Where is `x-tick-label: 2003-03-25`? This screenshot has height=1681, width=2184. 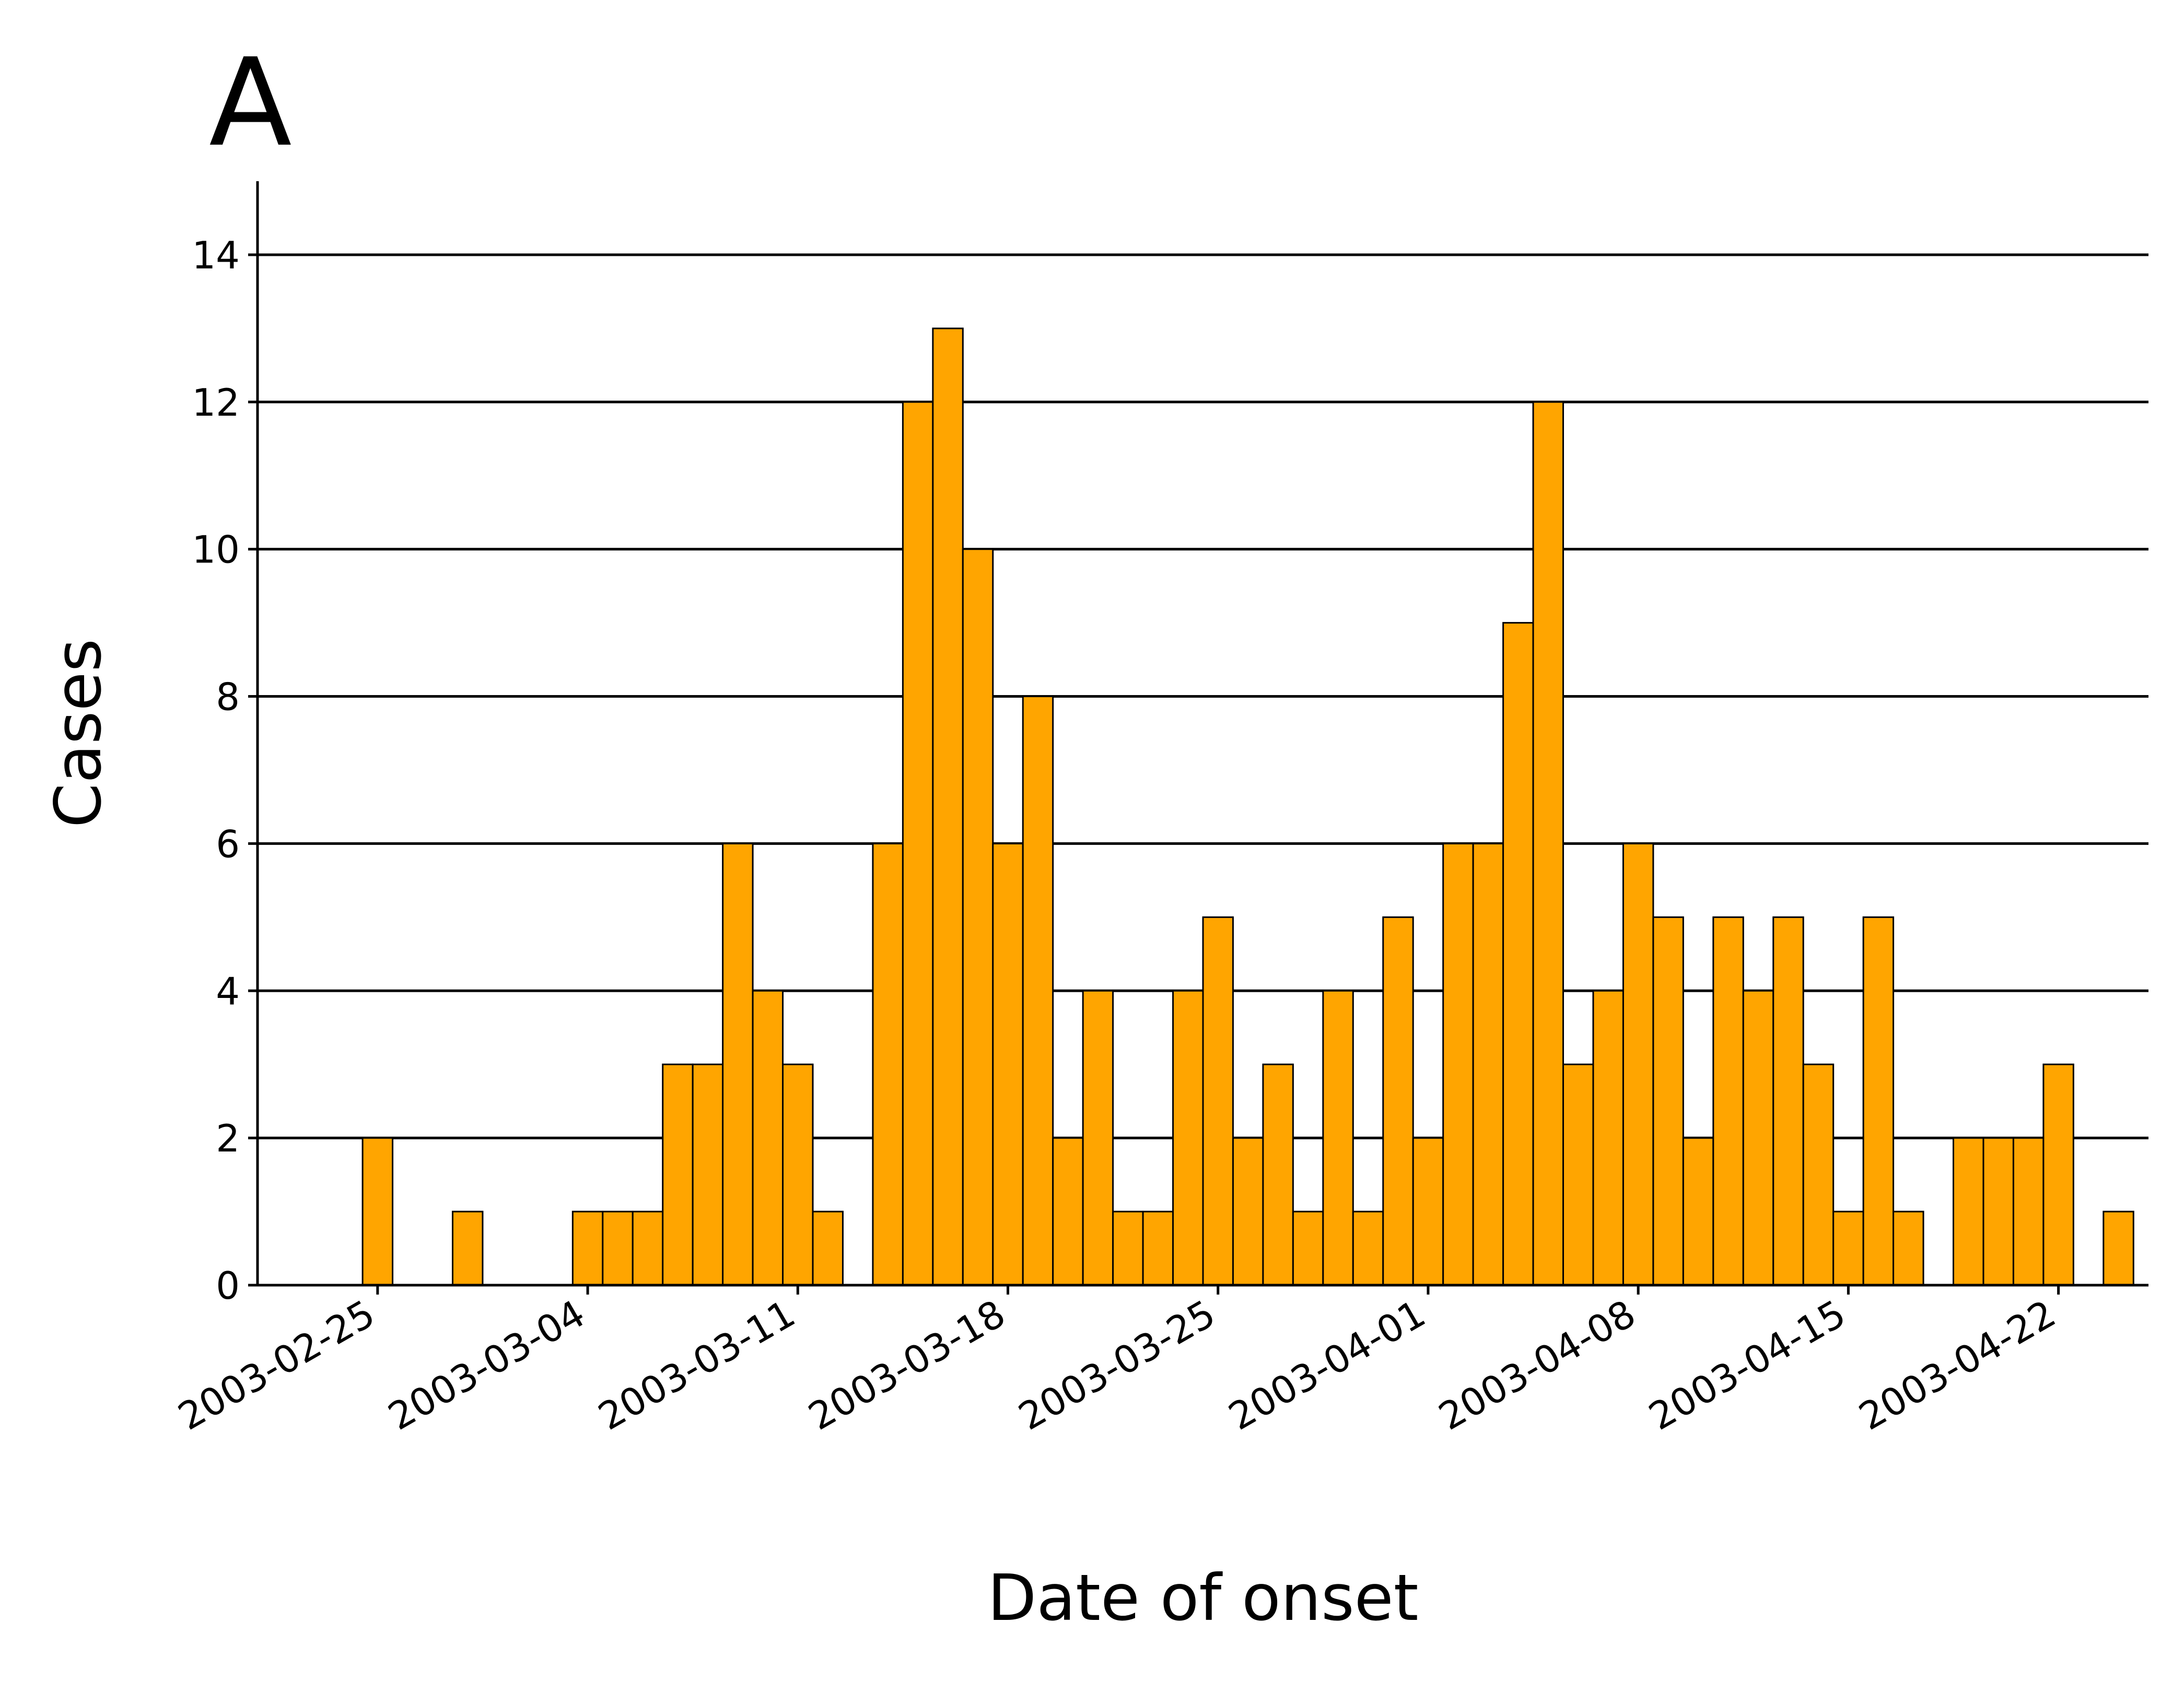
x-tick-label: 2003-03-25 is located at coordinates (1116, 1365).